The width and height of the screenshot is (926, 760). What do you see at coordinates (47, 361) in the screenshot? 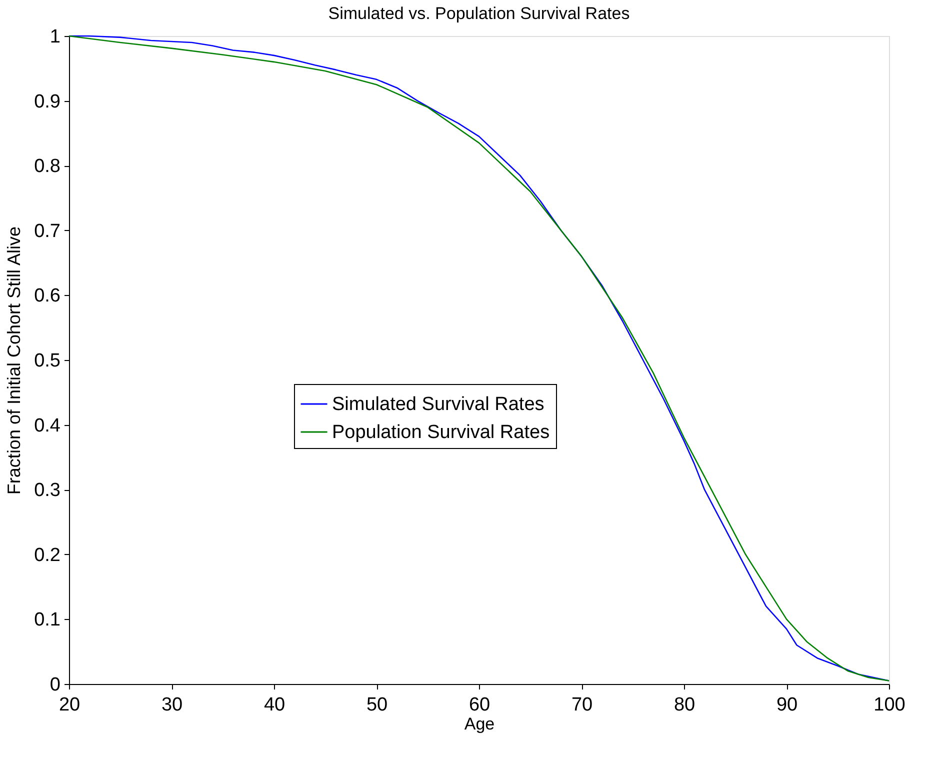
I see `y-tick-label: 0.5` at bounding box center [47, 361].